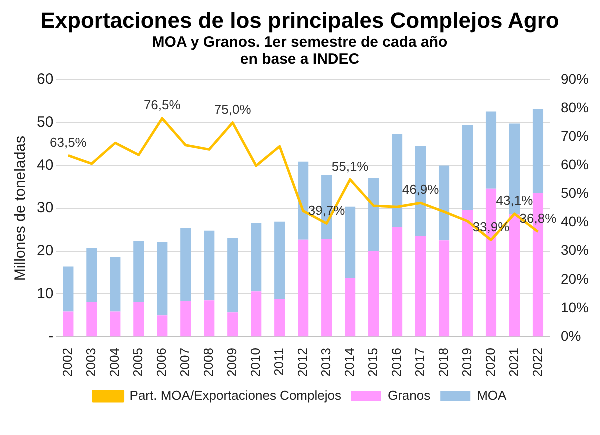 Image resolution: width=600 pixels, height=435 pixels. What do you see at coordinates (51, 337) in the screenshot?
I see `y-tick-label: -` at bounding box center [51, 337].